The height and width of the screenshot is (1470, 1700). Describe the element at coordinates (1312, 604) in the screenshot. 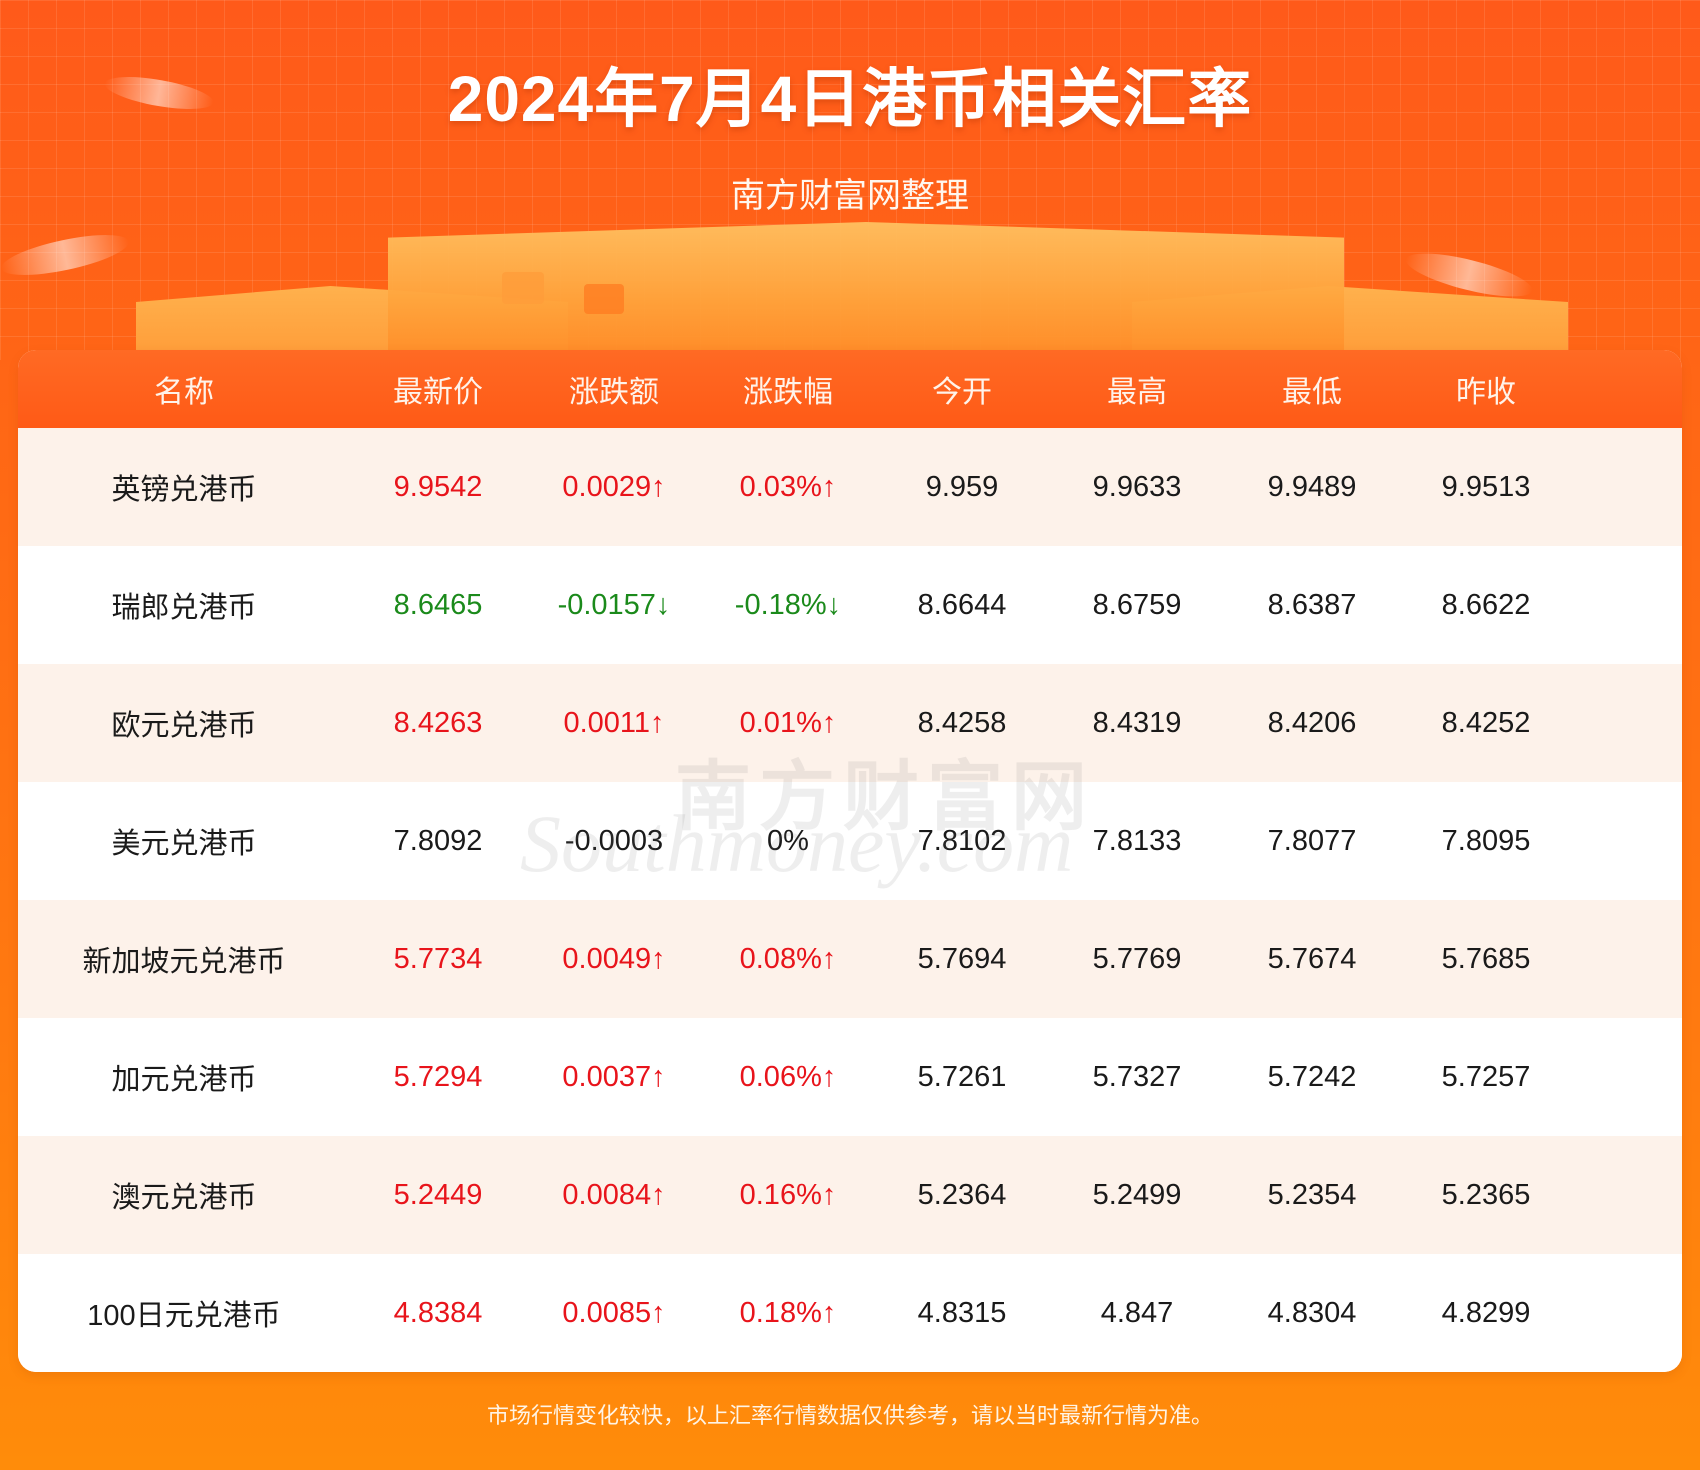

I see `cell-low: 8.6387` at that location.